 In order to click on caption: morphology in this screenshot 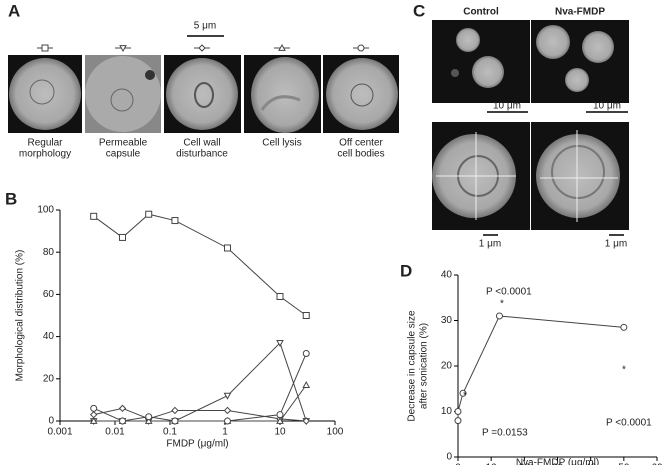, I will do `click(45, 154)`.